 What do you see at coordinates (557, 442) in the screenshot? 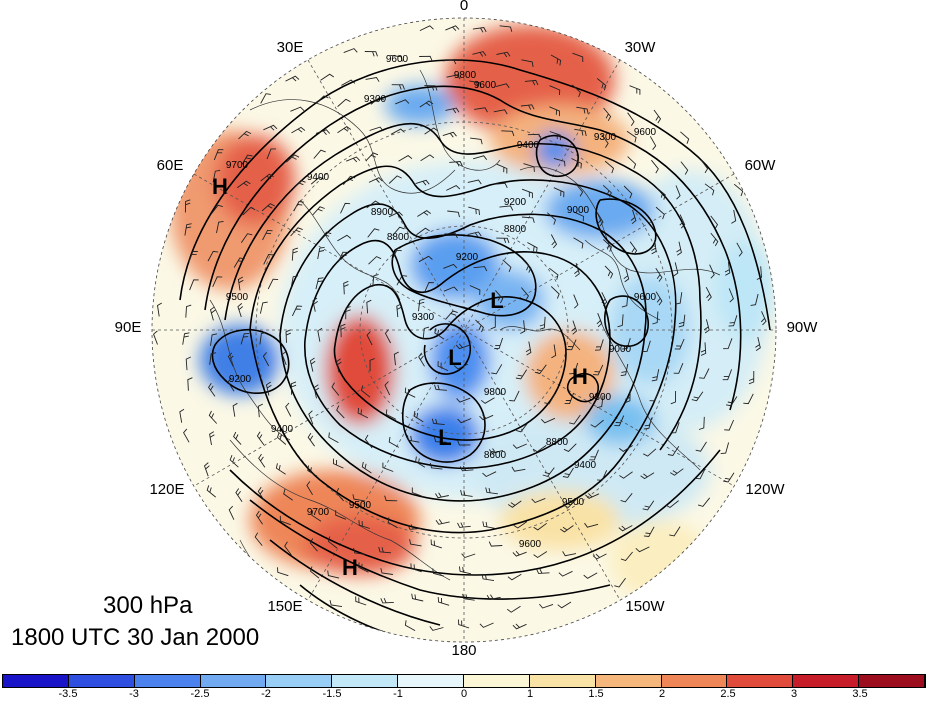
I see `contour-value-label: 8800` at bounding box center [557, 442].